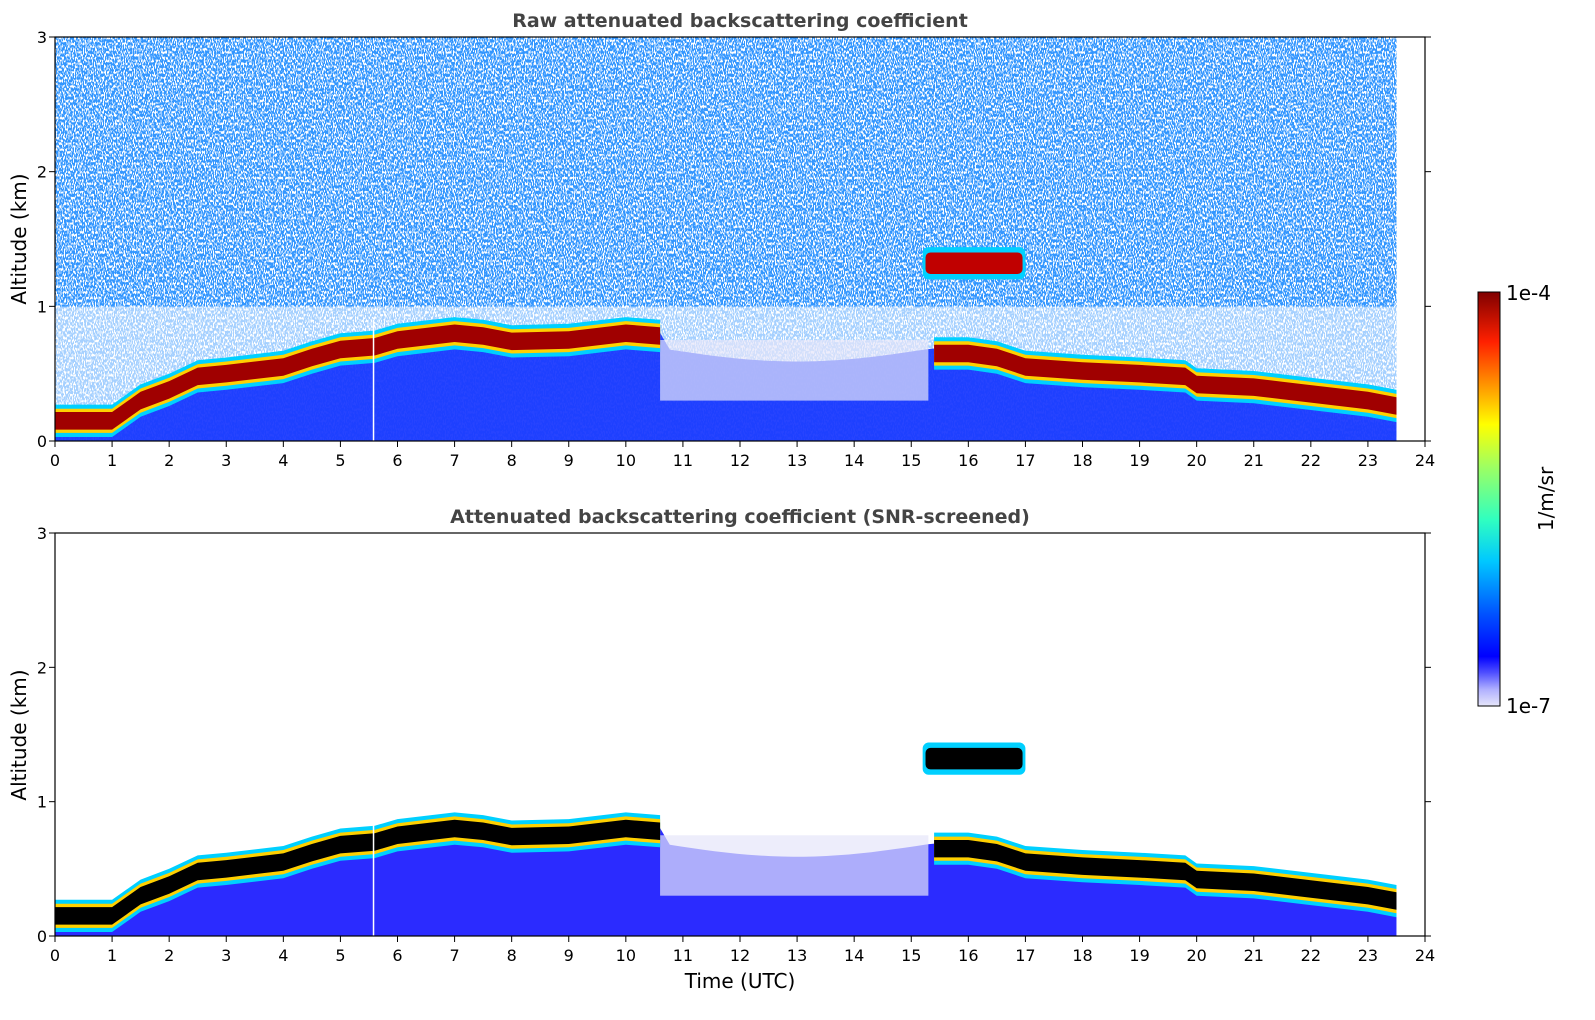  What do you see at coordinates (19, 734) in the screenshot?
I see `bottom-y-axis-label: Altitude (km)` at bounding box center [19, 734].